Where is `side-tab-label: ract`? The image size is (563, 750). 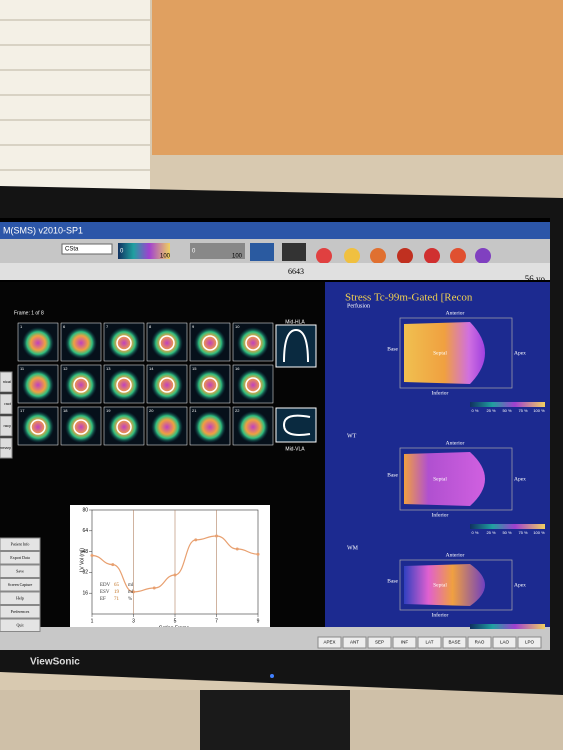
side-tab-label: ract is located at coordinates (8, 403).